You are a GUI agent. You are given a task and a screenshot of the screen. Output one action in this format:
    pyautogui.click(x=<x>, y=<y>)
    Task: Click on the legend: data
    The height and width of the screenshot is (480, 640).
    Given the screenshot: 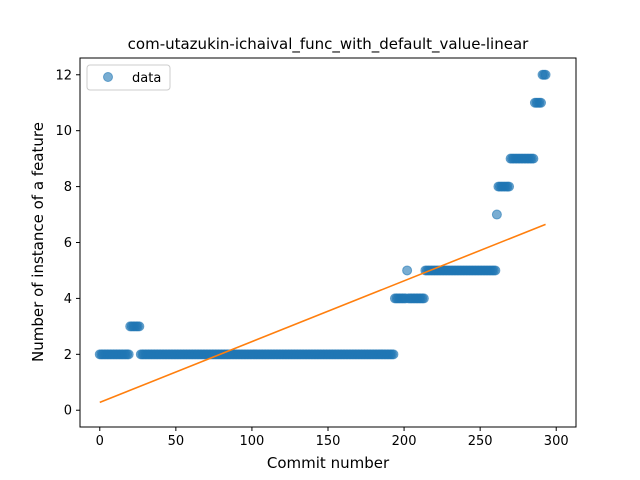 What is the action you would take?
    pyautogui.click(x=128, y=77)
    